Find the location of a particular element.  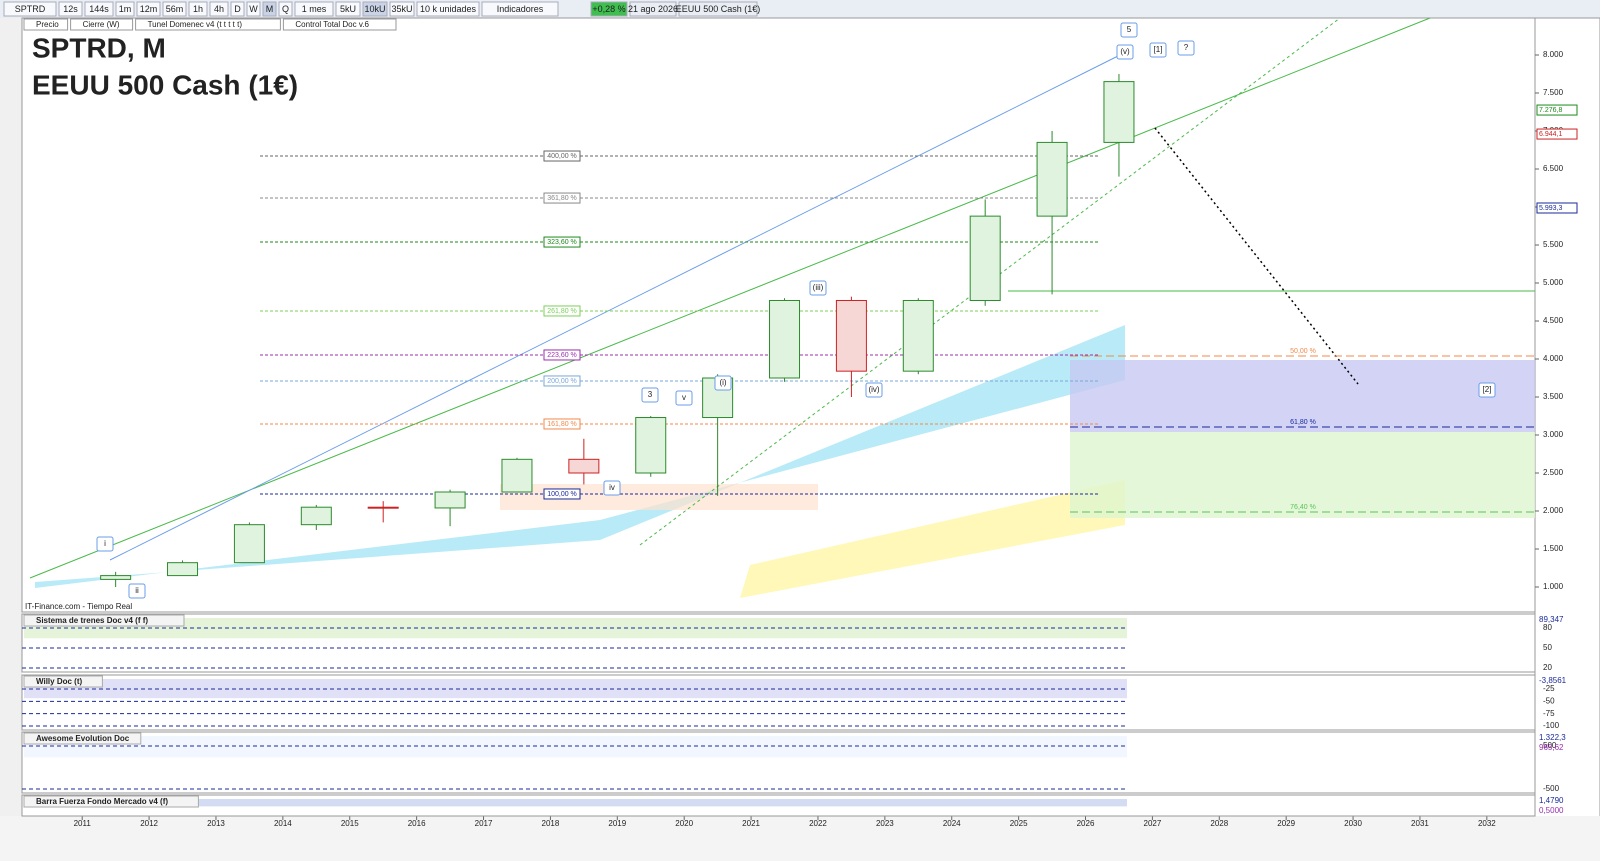

toolbar-label: 10 k unidades is located at coordinates (448, 9).